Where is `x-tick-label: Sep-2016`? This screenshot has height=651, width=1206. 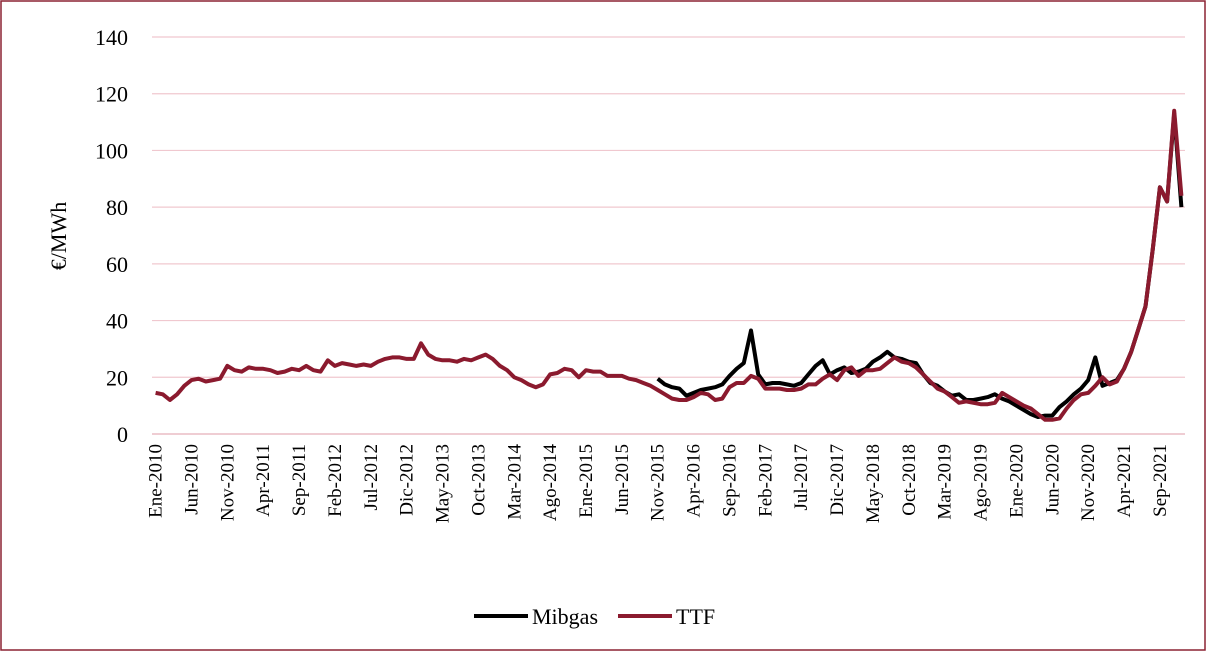
x-tick-label: Sep-2016 is located at coordinates (729, 480).